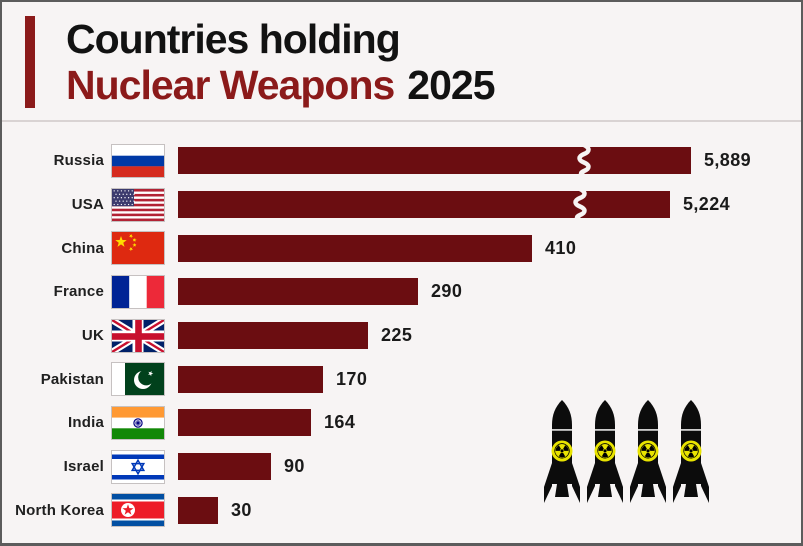 The height and width of the screenshot is (546, 803). I want to click on country-label: USA, so click(87, 205).